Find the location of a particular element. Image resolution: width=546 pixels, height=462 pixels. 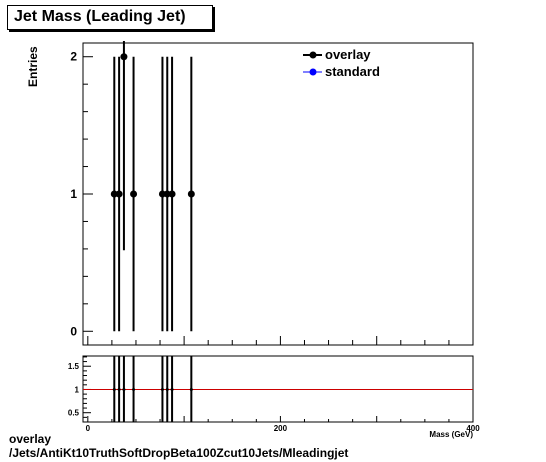

ratio-y-tick-label: 0.5 is located at coordinates (74, 413).